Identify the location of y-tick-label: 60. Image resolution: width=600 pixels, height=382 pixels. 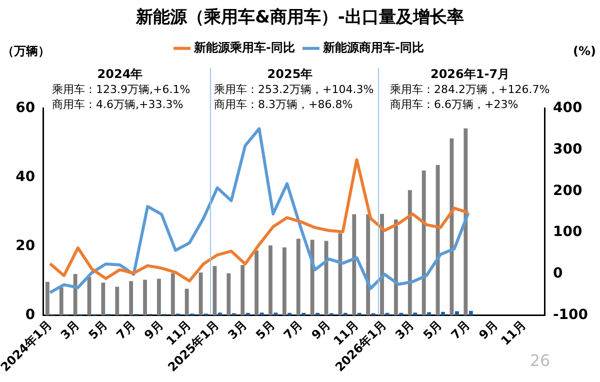
(26, 108).